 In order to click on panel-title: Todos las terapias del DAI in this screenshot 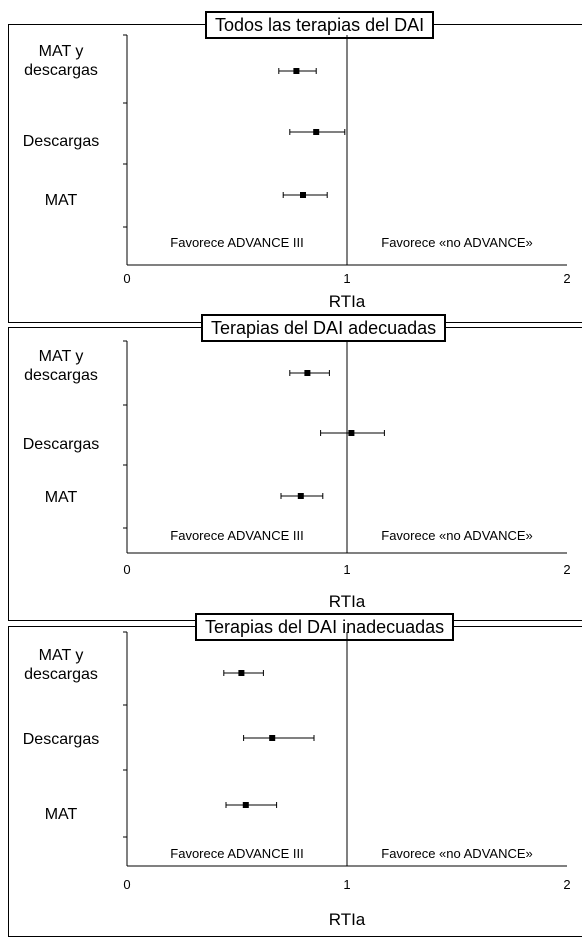, I will do `click(320, 25)`.